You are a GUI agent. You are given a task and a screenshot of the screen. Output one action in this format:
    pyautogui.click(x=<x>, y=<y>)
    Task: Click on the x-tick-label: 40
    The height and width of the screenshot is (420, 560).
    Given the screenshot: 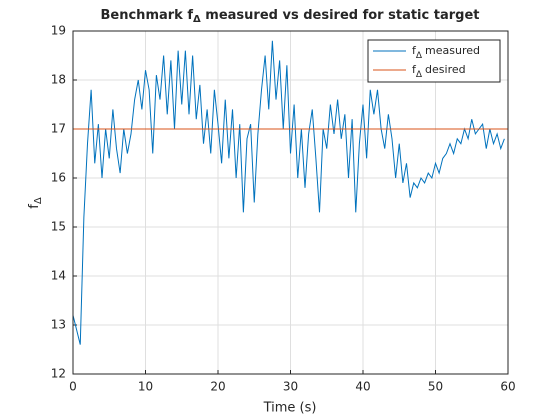 What is the action you would take?
    pyautogui.click(x=362, y=387)
    